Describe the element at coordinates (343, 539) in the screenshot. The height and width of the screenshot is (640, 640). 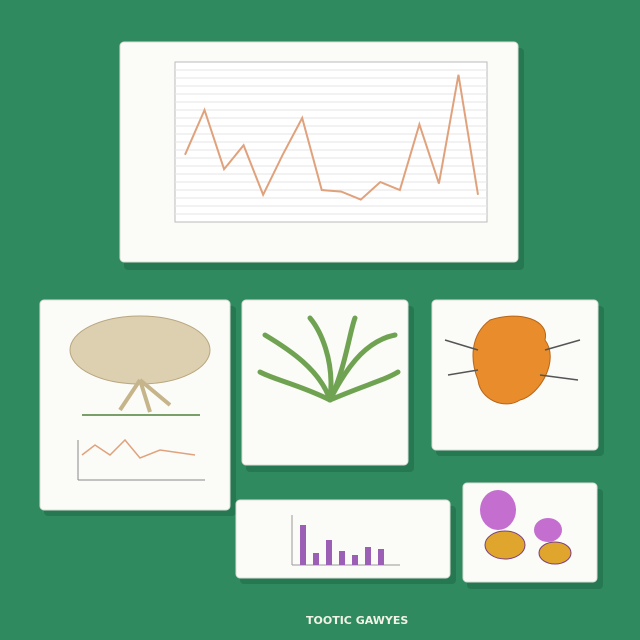
I see `bar-card` at that location.